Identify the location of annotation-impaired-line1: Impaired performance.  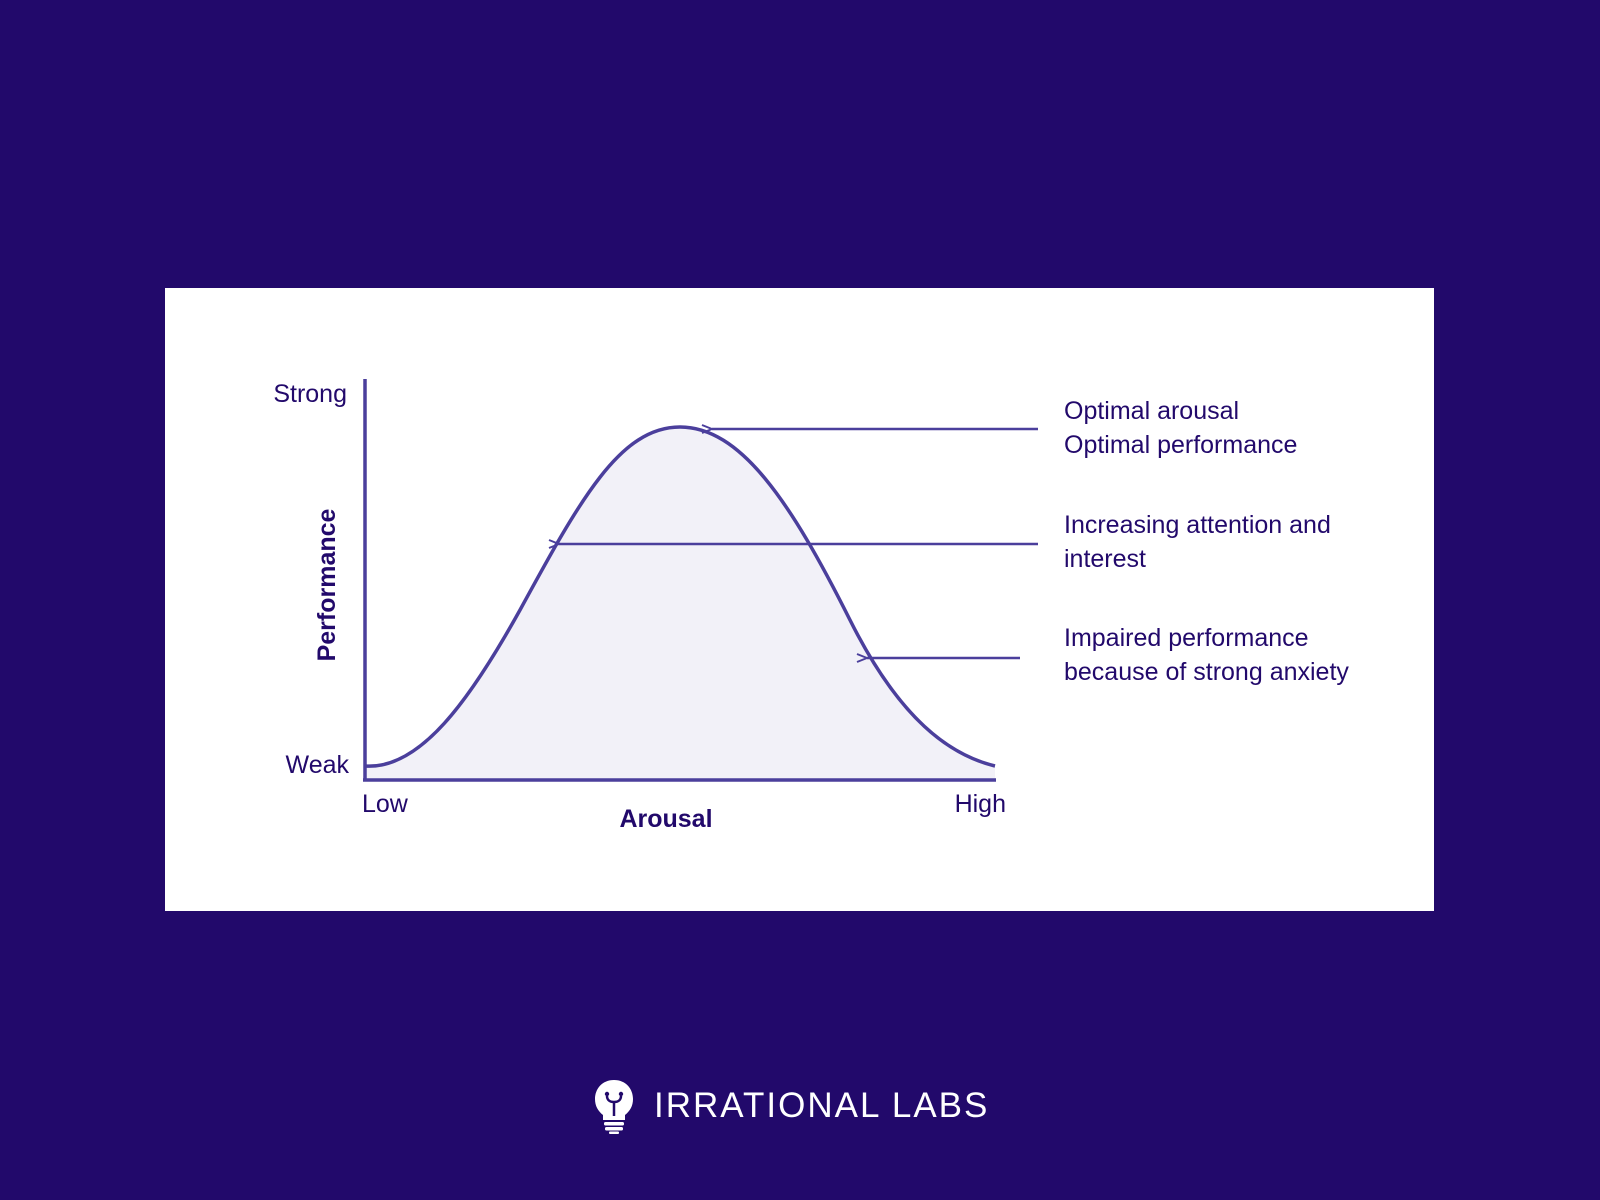
(1186, 638).